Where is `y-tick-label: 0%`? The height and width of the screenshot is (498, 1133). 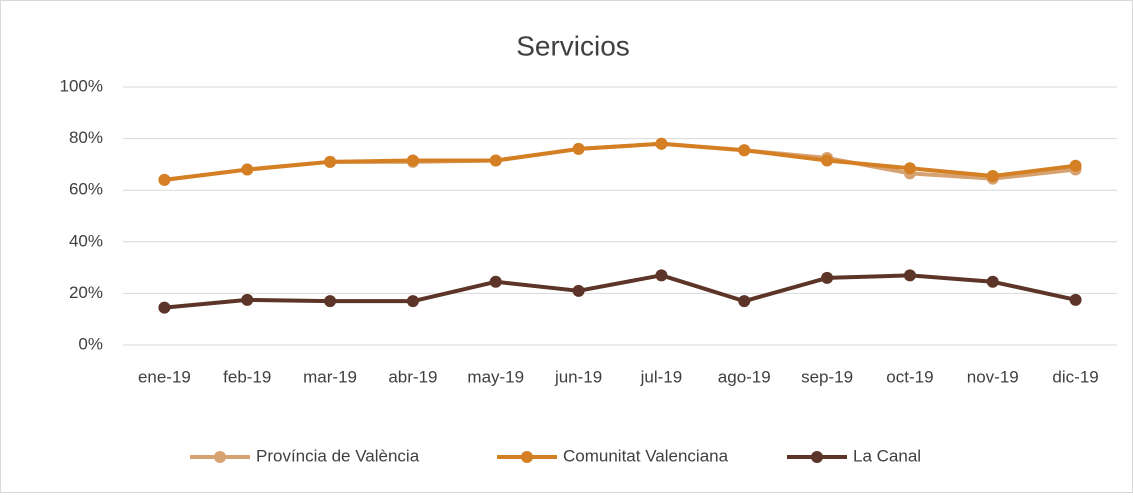 y-tick-label: 0% is located at coordinates (90, 343).